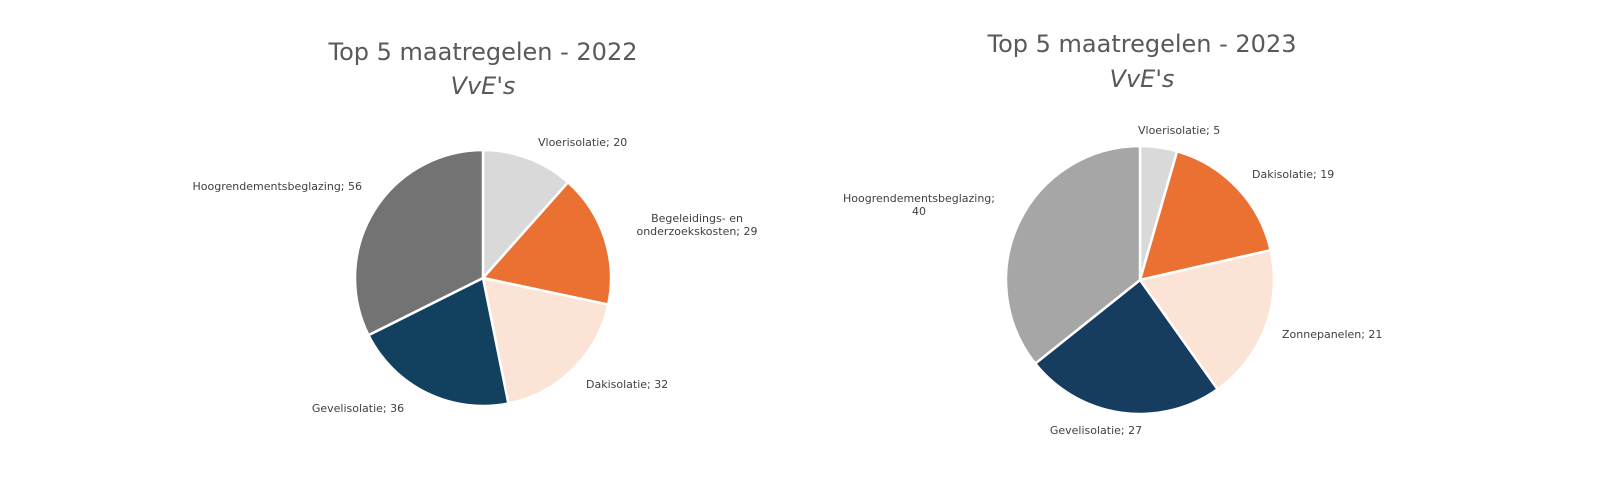 The image size is (1600, 477). I want to click on data-label-vloerisolatie: Vloerisolatie; 5, so click(1179, 130).